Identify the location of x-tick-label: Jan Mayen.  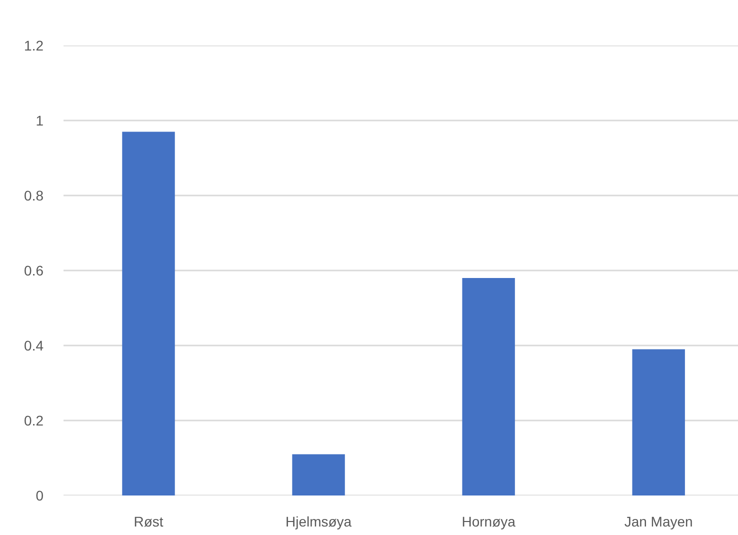
(658, 522).